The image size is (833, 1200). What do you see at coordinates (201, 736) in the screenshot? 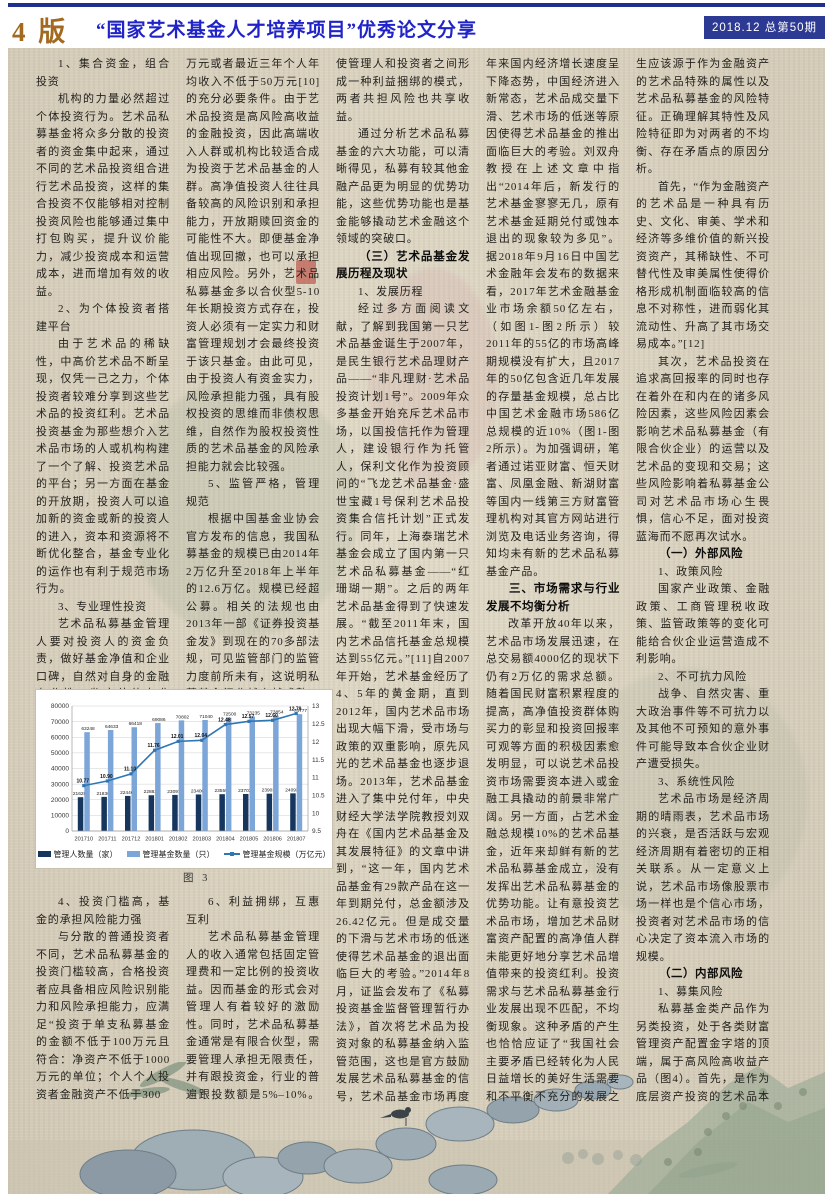
I see `svg-text: 12.04` at bounding box center [201, 736].